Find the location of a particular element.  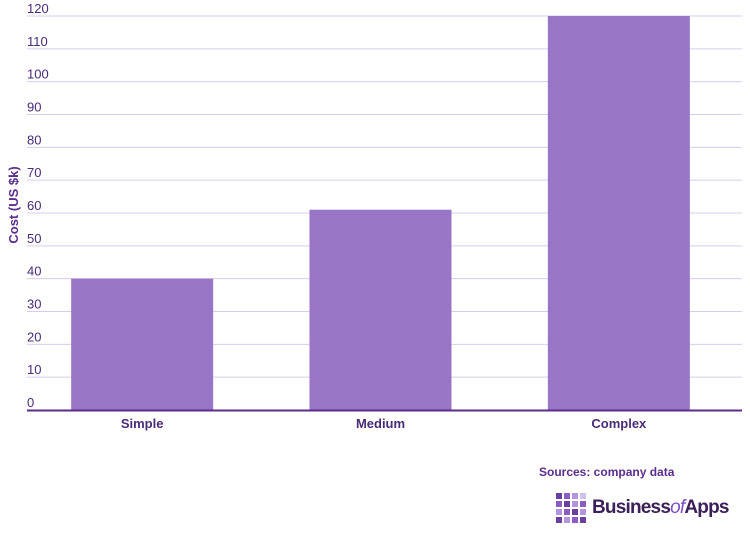

y-tick-label: 20 is located at coordinates (34, 336).